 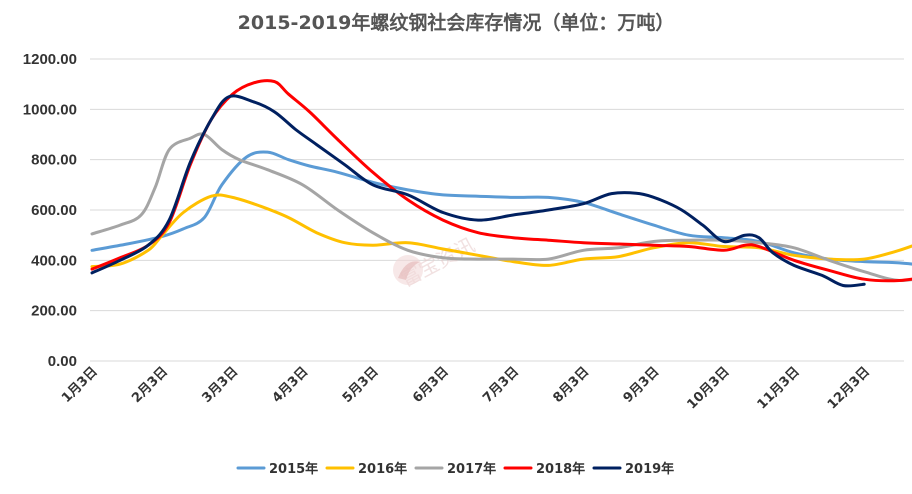 I want to click on legend-label: 2018年, so click(x=560, y=469).